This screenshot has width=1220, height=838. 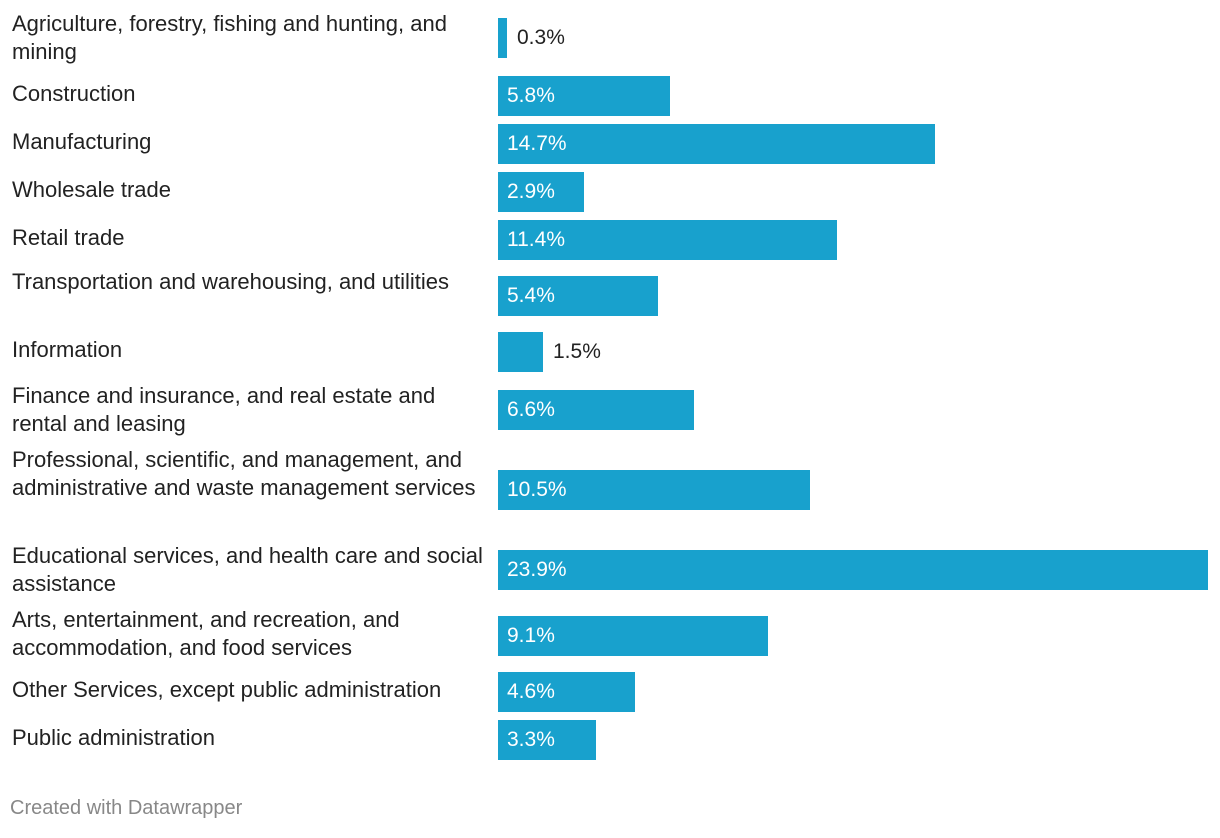 I want to click on value-label: 0.3%, so click(x=541, y=37).